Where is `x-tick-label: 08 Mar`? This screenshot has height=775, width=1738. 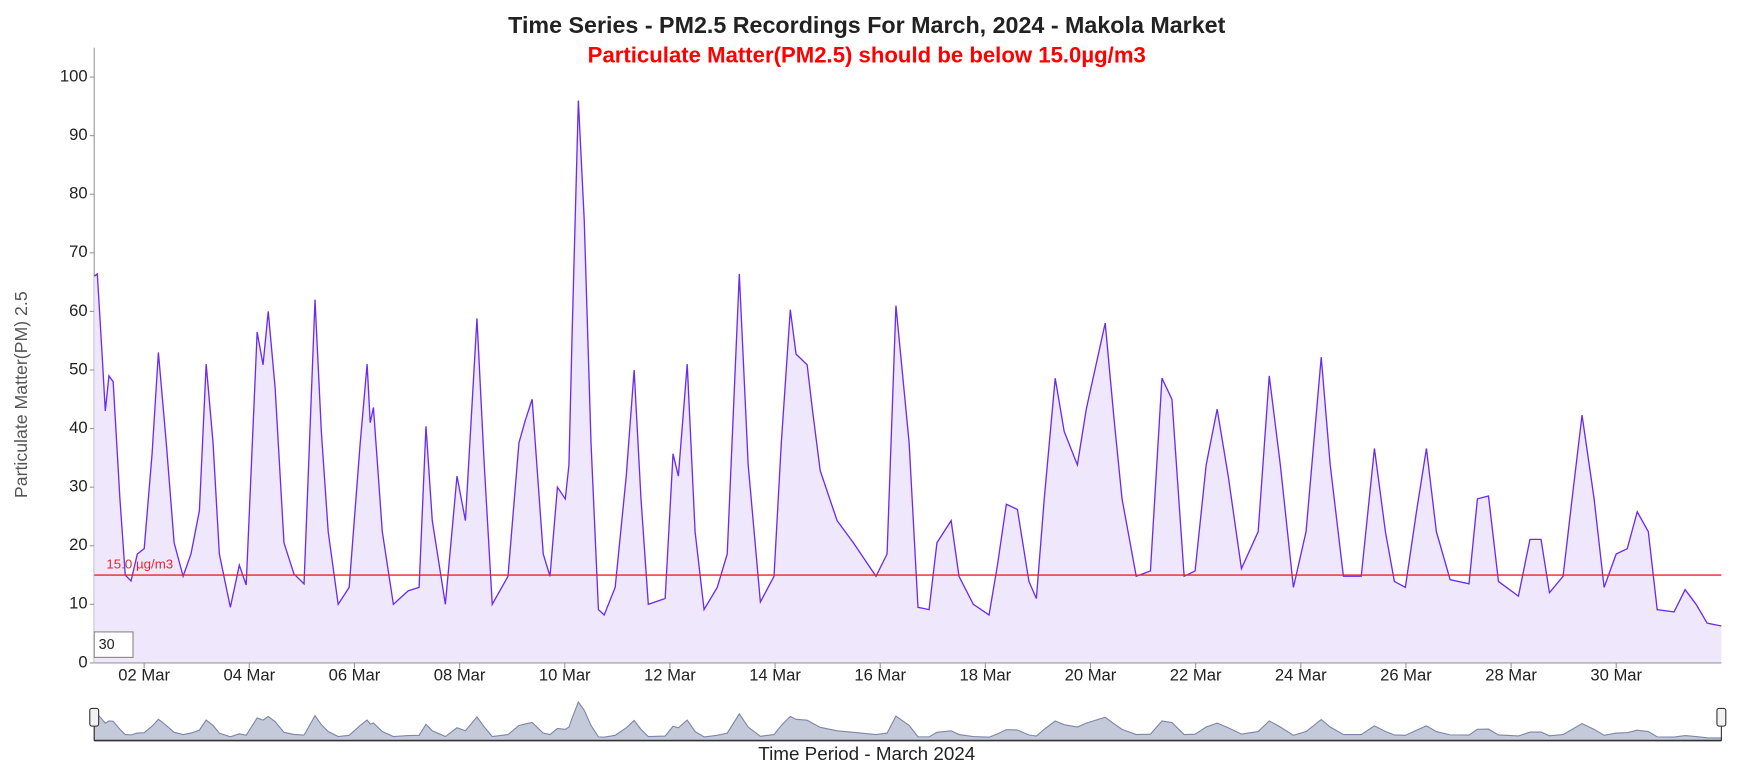 x-tick-label: 08 Mar is located at coordinates (460, 675).